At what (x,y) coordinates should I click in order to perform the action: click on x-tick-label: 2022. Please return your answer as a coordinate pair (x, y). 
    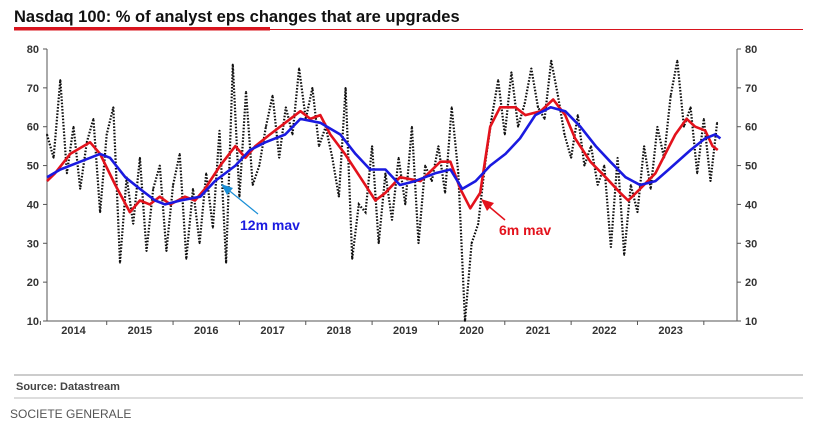
    Looking at the image, I should click on (604, 331).